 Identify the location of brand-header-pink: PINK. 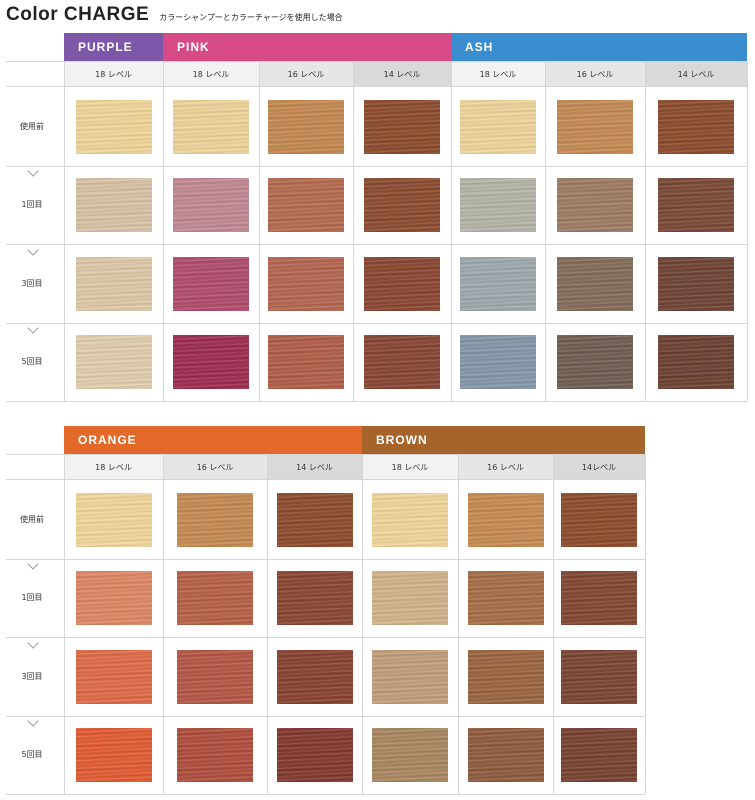
(307, 47).